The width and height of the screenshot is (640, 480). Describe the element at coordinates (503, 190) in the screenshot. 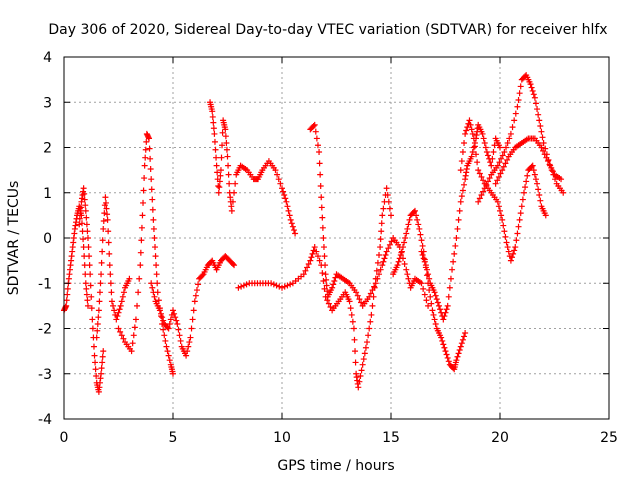

I see `series-track-k` at that location.